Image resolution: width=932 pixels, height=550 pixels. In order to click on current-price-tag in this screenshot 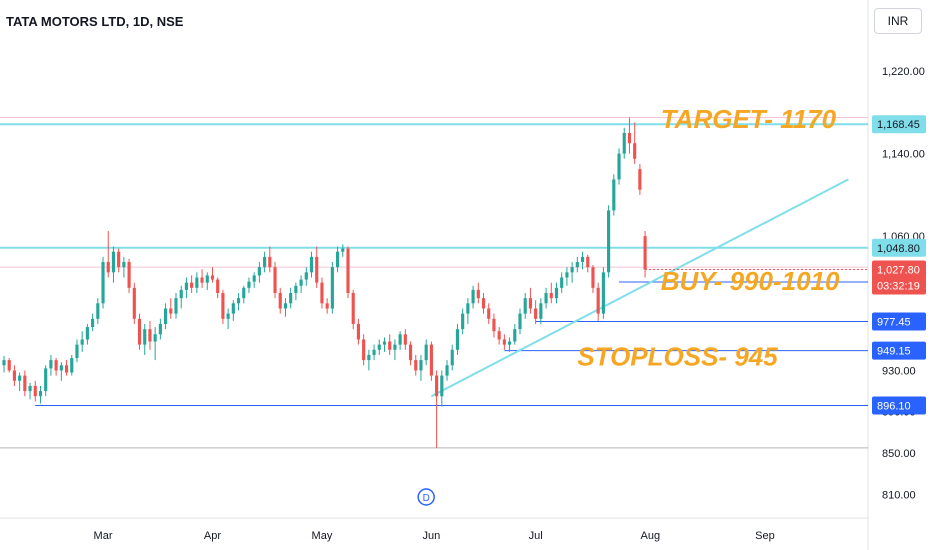, I will do `click(899, 277)`.